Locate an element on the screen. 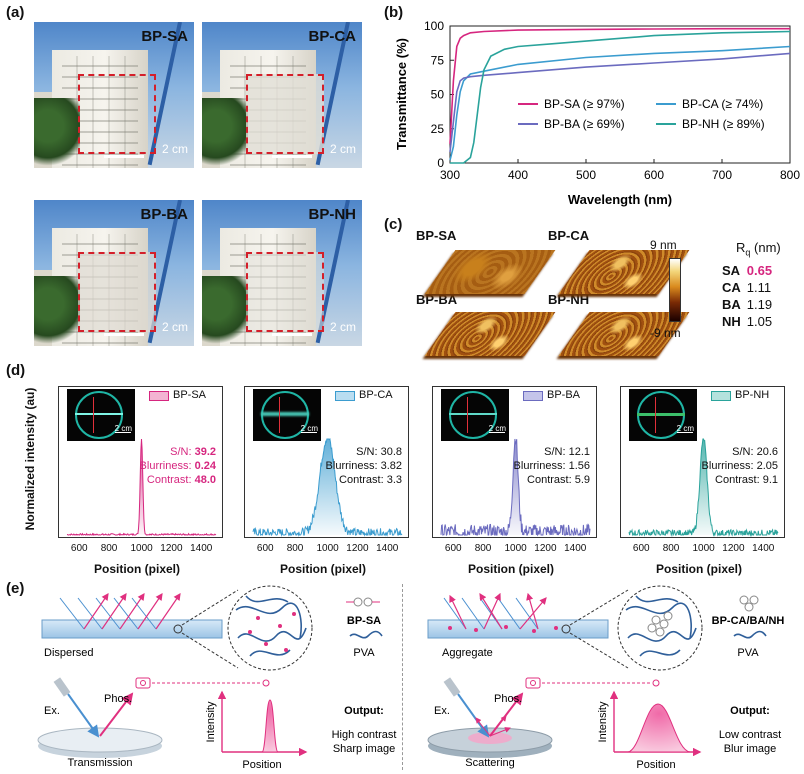 This screenshot has width=804, height=774. legend-label: BP-NH is located at coordinates (752, 395).